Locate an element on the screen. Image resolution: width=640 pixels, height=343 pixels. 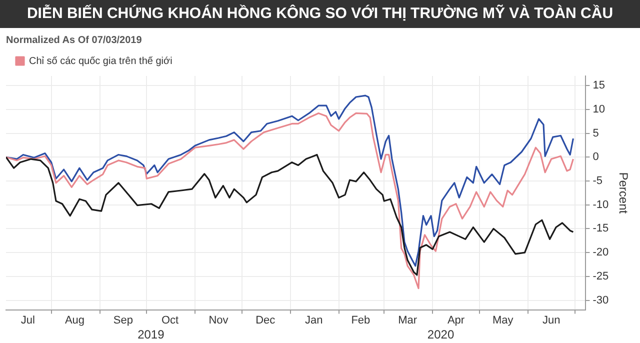
x-tick-label: Apr is located at coordinates (456, 320).